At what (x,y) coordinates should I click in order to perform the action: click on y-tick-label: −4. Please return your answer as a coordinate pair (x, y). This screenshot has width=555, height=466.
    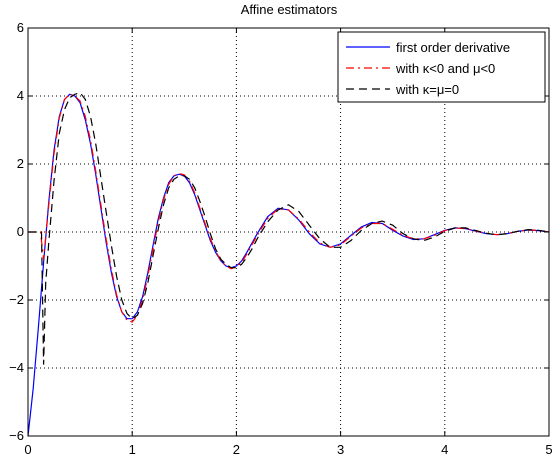
    Looking at the image, I should click on (16, 367).